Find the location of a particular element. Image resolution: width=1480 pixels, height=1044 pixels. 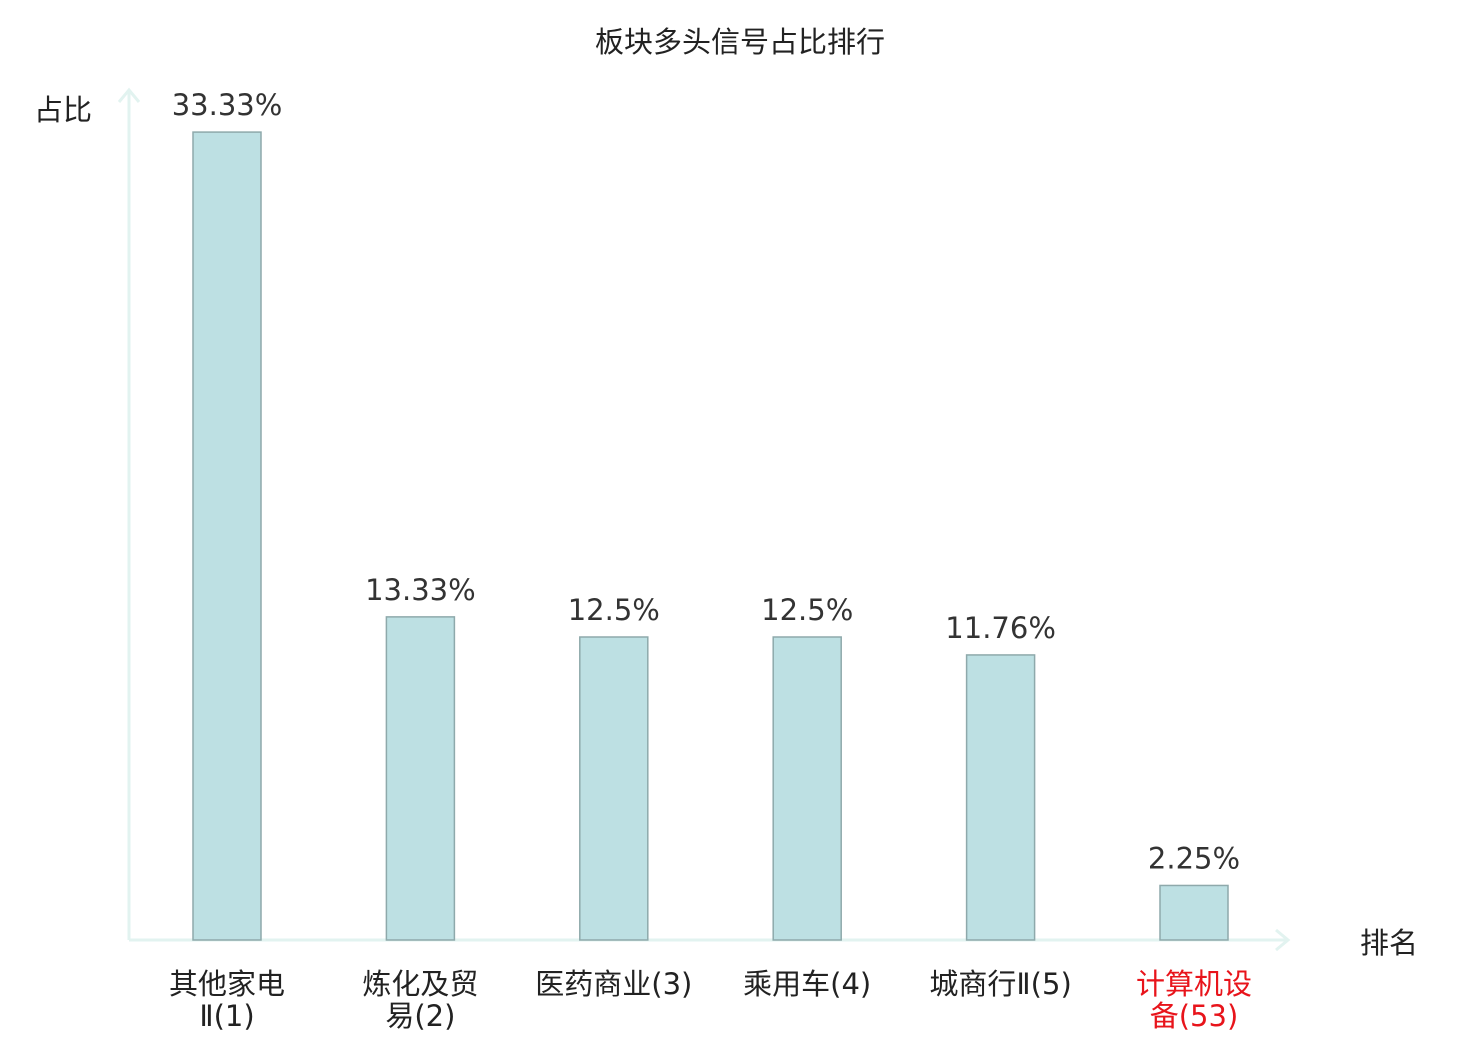

x-axis-arrow is located at coordinates (1283, 940).